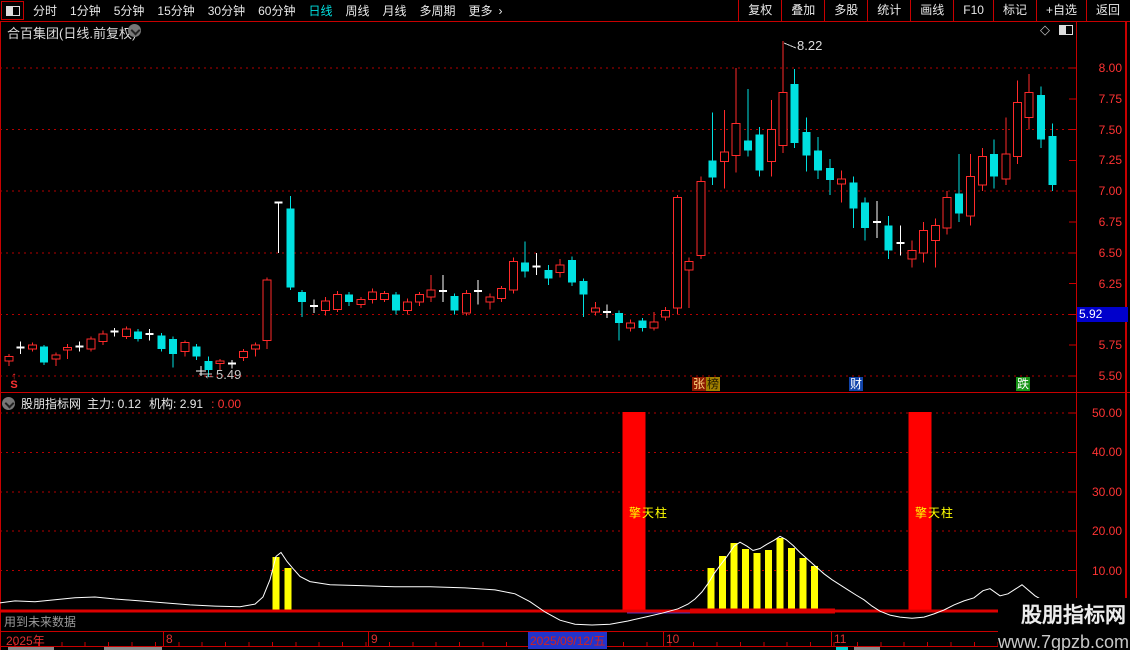  Describe the element at coordinates (1110, 222) in the screenshot. I see `price-tick-label: 6.75` at that location.